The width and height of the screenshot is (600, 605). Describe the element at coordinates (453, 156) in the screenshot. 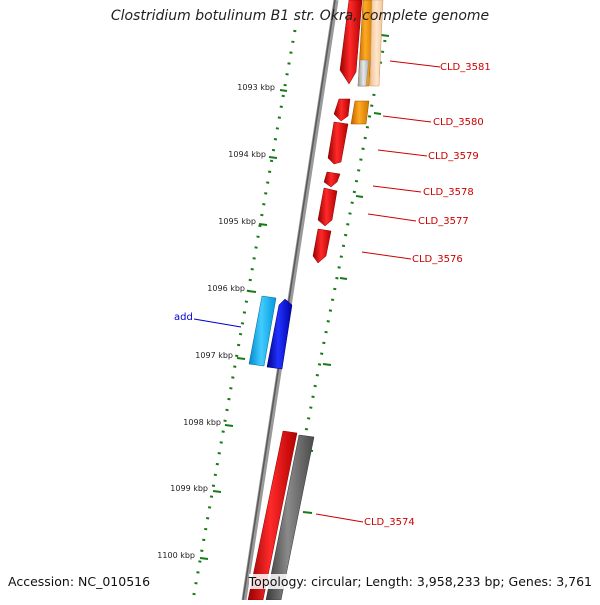

I see `gene-label-cld-3579: CLD_3579` at that location.